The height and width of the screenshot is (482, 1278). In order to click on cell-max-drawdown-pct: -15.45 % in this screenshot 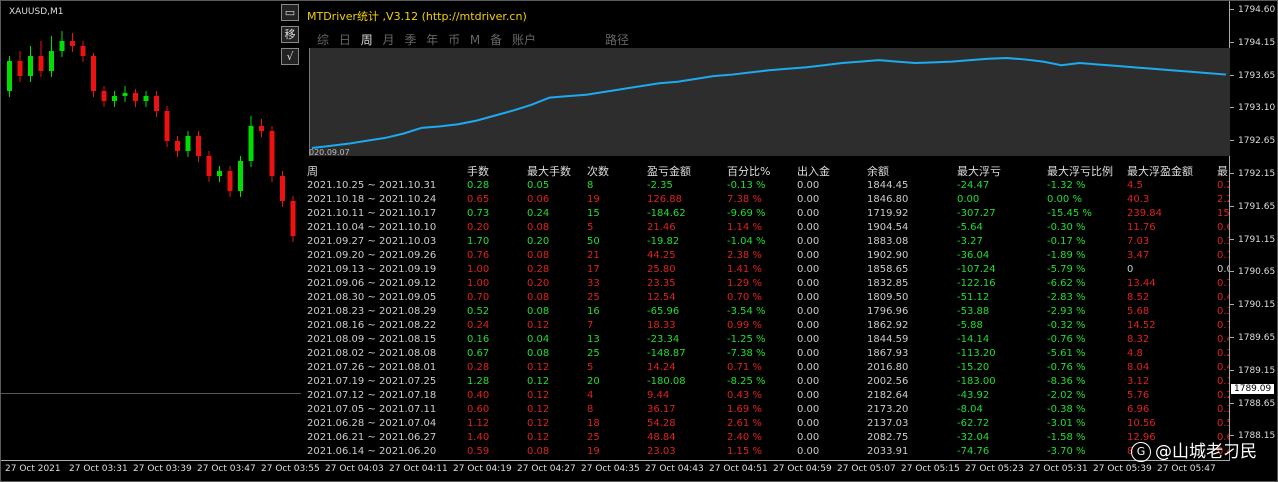, I will do `click(1069, 213)`.